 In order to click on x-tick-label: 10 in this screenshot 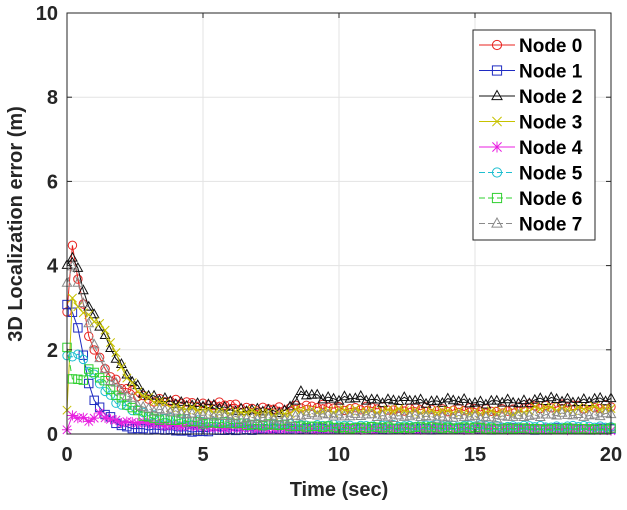, I will do `click(339, 455)`.